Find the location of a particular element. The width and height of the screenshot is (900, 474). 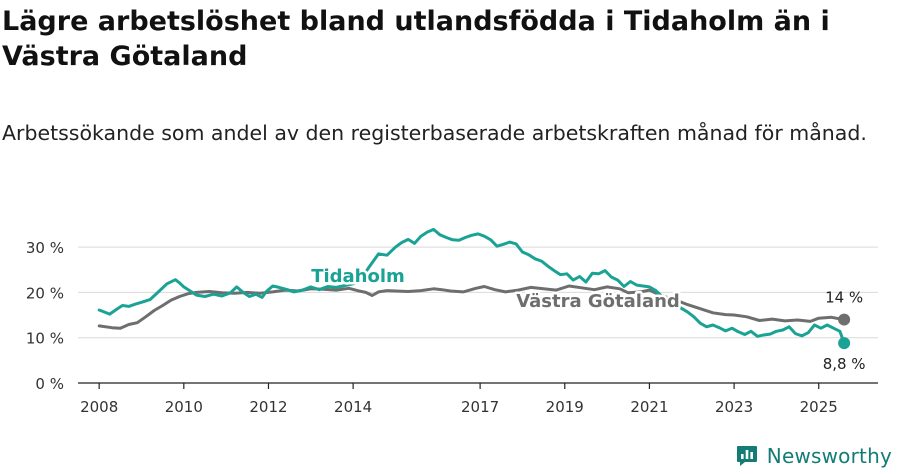

x-tick-label: 2021 is located at coordinates (649, 407).